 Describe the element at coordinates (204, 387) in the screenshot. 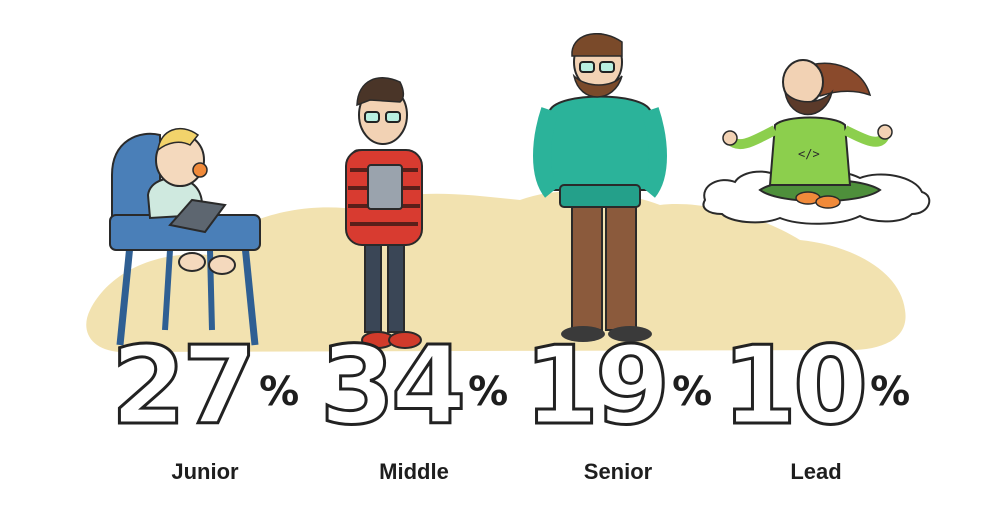

I see `percent-value: 27%` at that location.